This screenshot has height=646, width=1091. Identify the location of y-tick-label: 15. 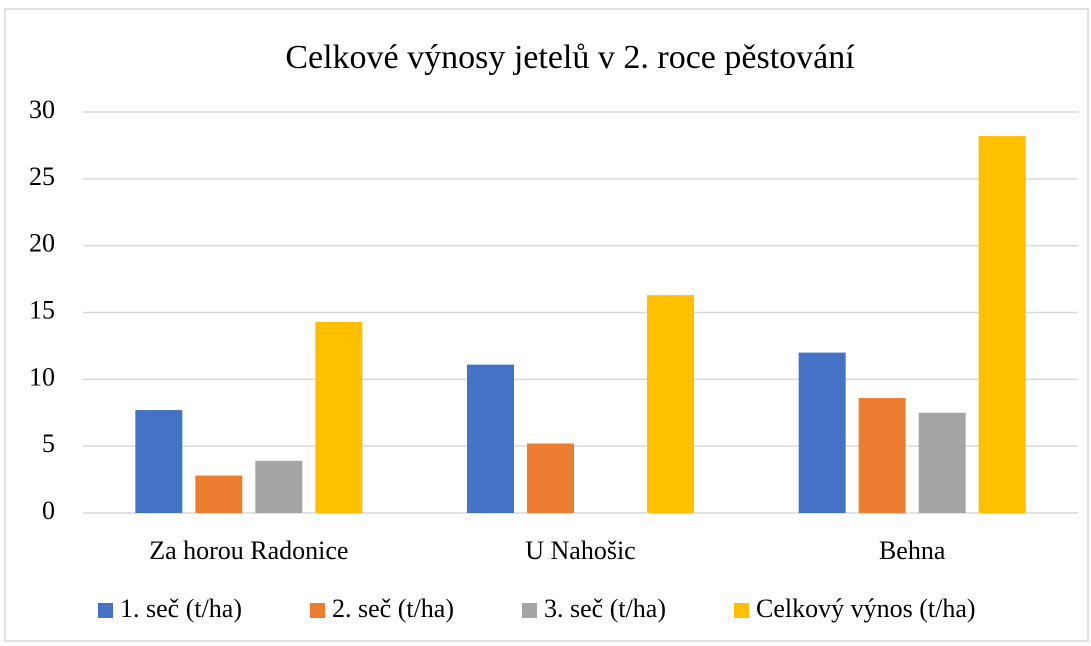
(42, 309).